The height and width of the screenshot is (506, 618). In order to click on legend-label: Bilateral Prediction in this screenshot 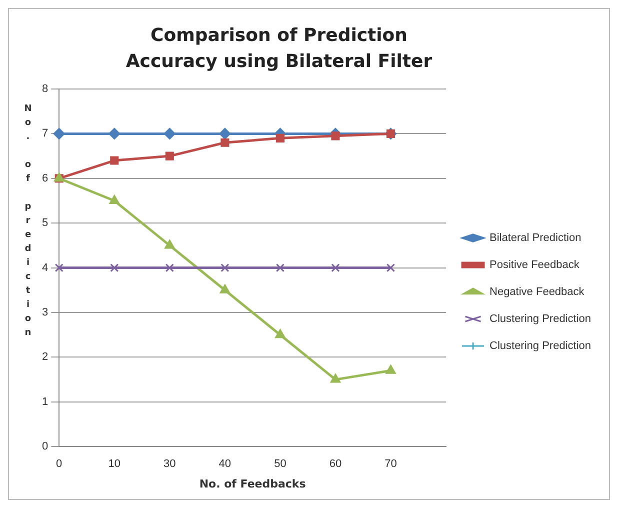, I will do `click(536, 238)`.